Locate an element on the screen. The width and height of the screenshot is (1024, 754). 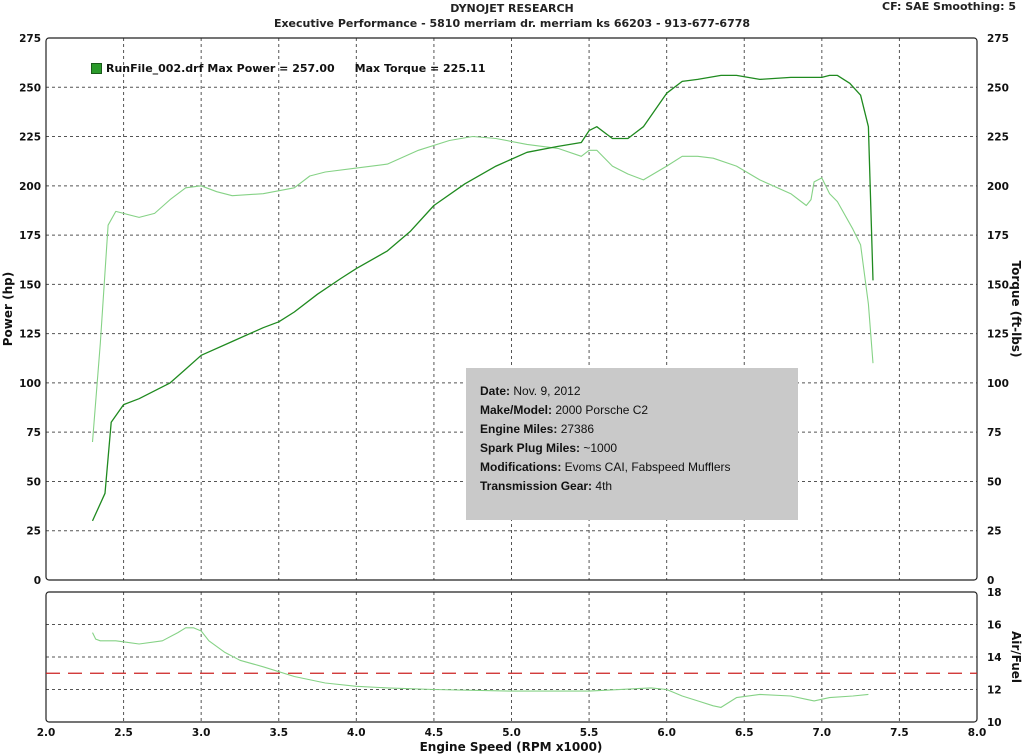
info-value: 27386 is located at coordinates (577, 429).